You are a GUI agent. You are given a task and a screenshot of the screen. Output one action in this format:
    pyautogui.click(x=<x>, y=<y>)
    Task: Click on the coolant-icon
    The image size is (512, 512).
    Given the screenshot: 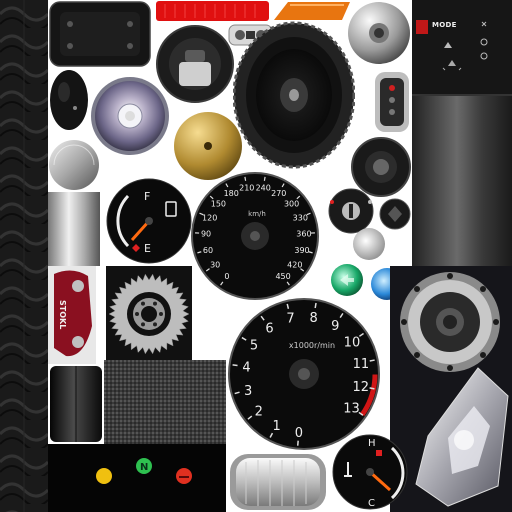 What is the action you would take?
    pyautogui.click(x=348, y=469)
    